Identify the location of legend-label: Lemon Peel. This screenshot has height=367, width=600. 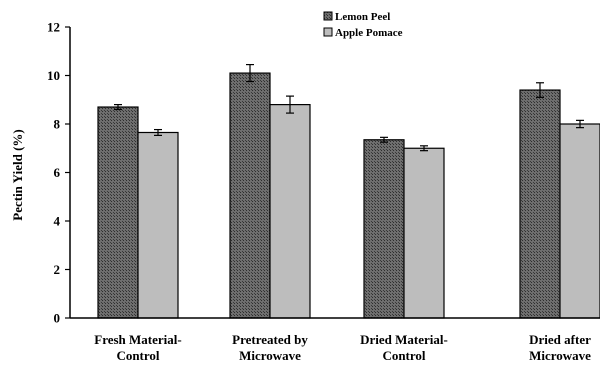
(362, 17).